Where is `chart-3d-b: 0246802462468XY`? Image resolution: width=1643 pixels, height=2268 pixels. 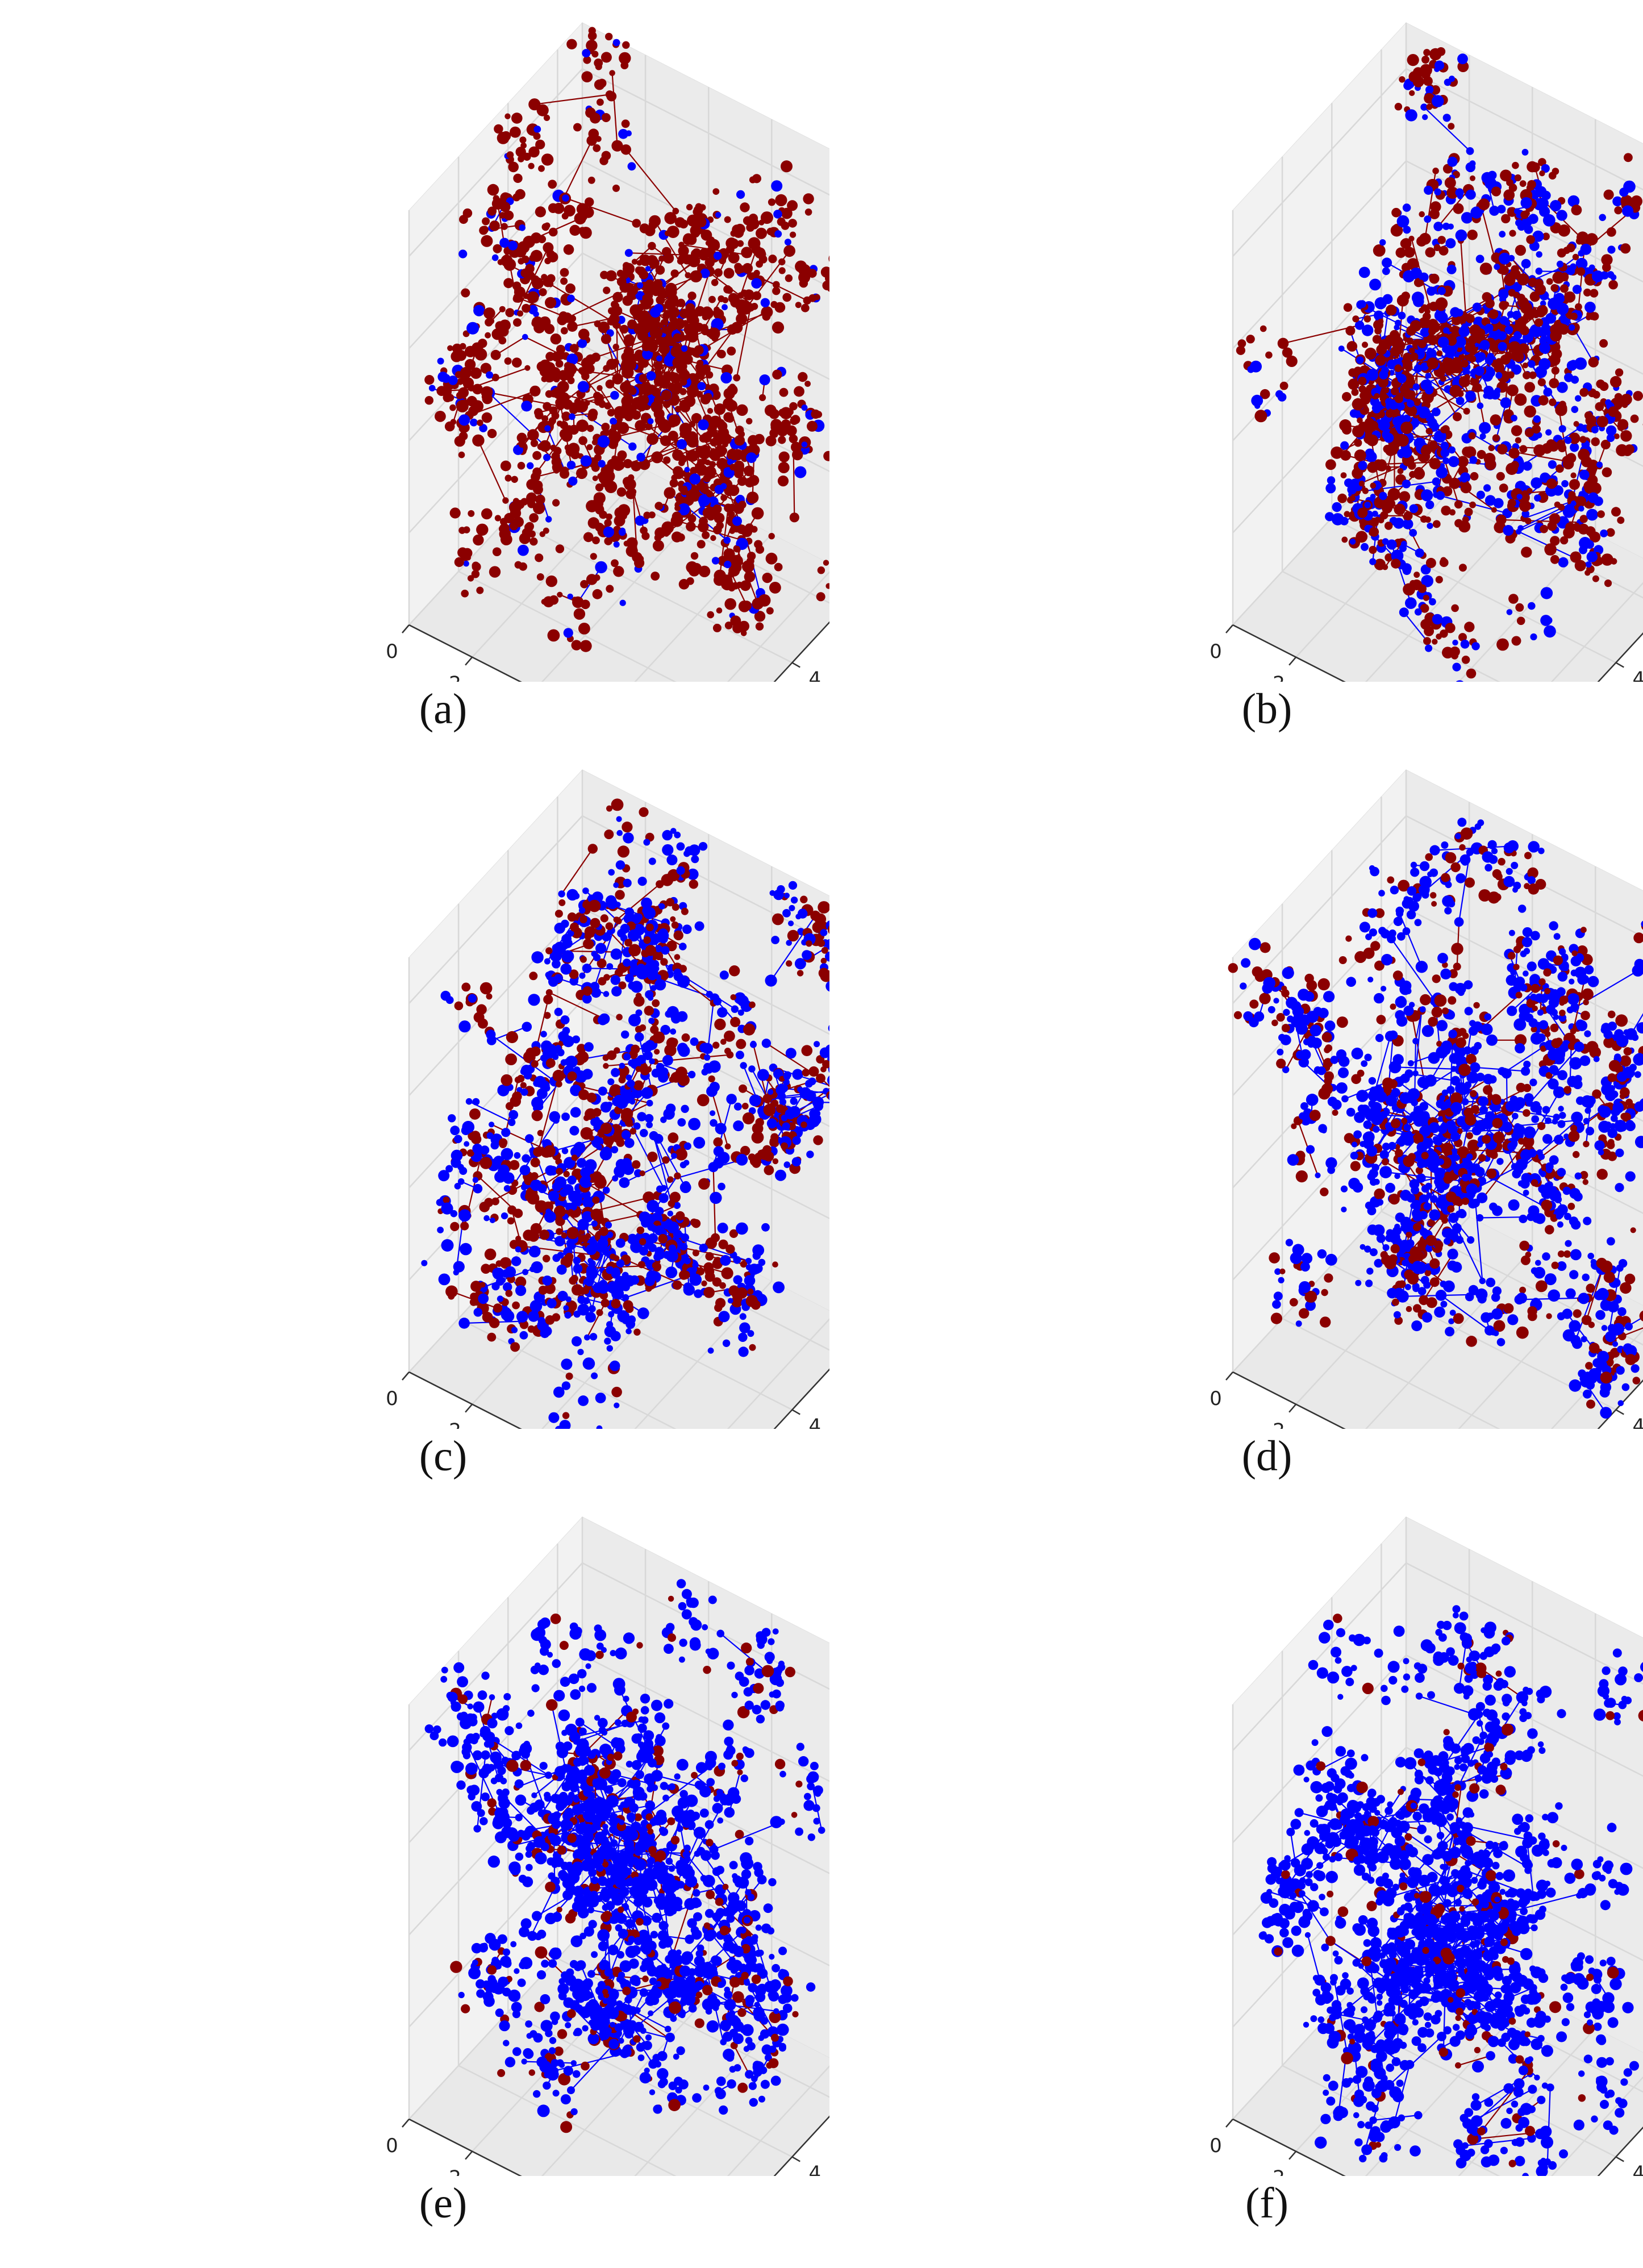
chart-3d-b: 0246802462468XY is located at coordinates (1426, 352).